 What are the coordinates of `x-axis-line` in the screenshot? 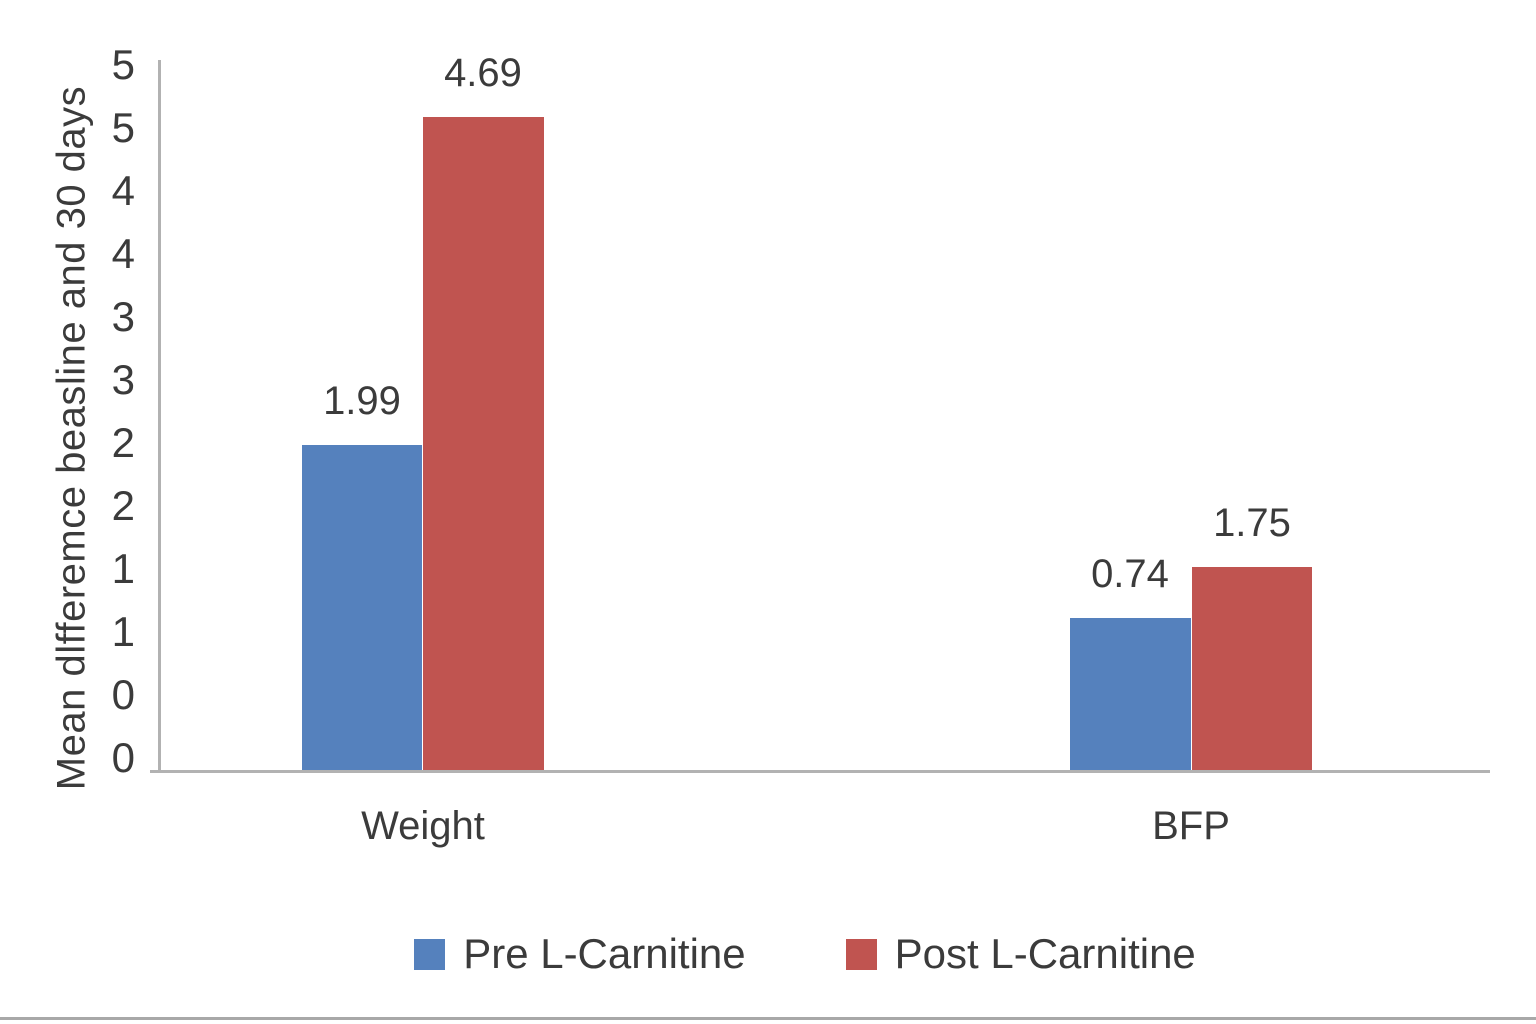 It's located at (820, 771).